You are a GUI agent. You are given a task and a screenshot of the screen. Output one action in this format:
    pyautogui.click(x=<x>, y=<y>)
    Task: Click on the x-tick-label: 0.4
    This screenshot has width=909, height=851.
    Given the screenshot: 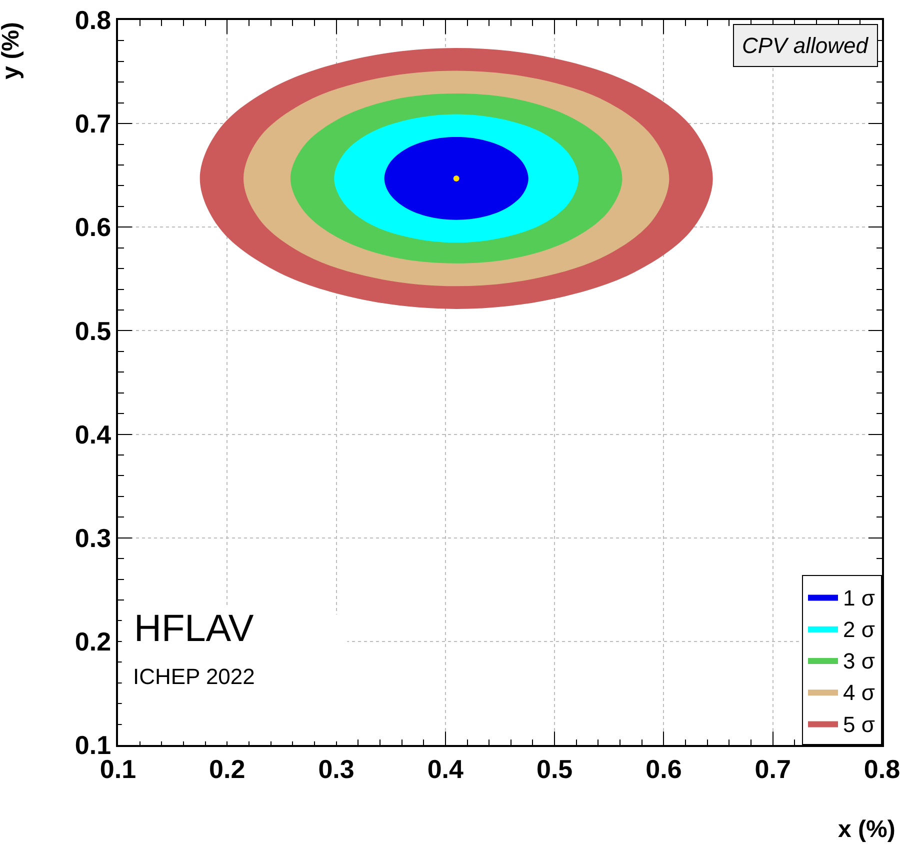 What is the action you would take?
    pyautogui.click(x=445, y=769)
    